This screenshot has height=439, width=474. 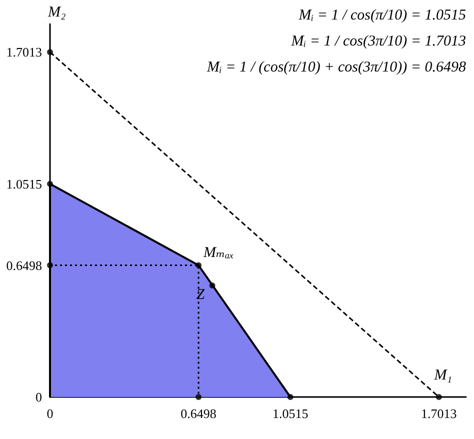 I want to click on x-tick-label: 1.7013, so click(x=438, y=413).